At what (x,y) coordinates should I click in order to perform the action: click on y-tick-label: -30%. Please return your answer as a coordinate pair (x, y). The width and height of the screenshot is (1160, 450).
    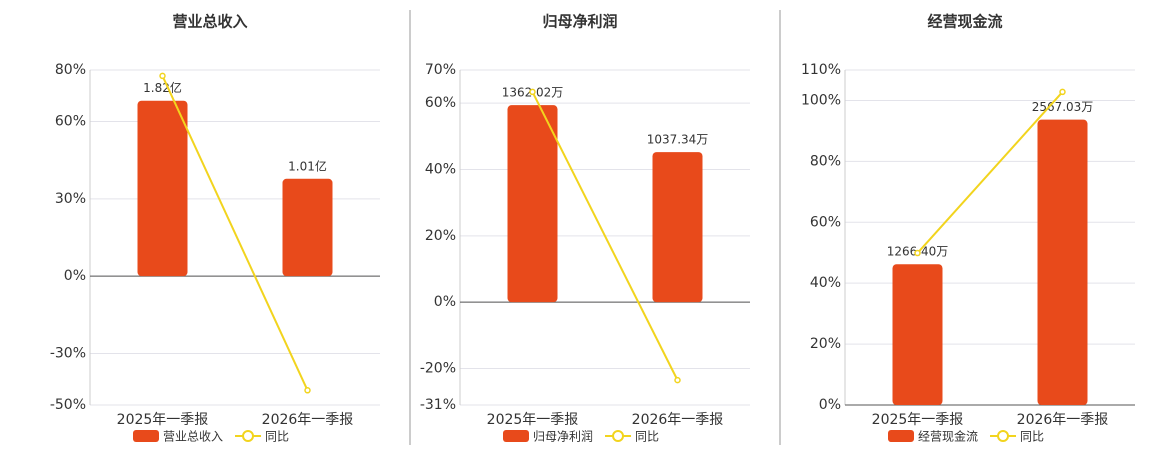
    Looking at the image, I should click on (68, 353).